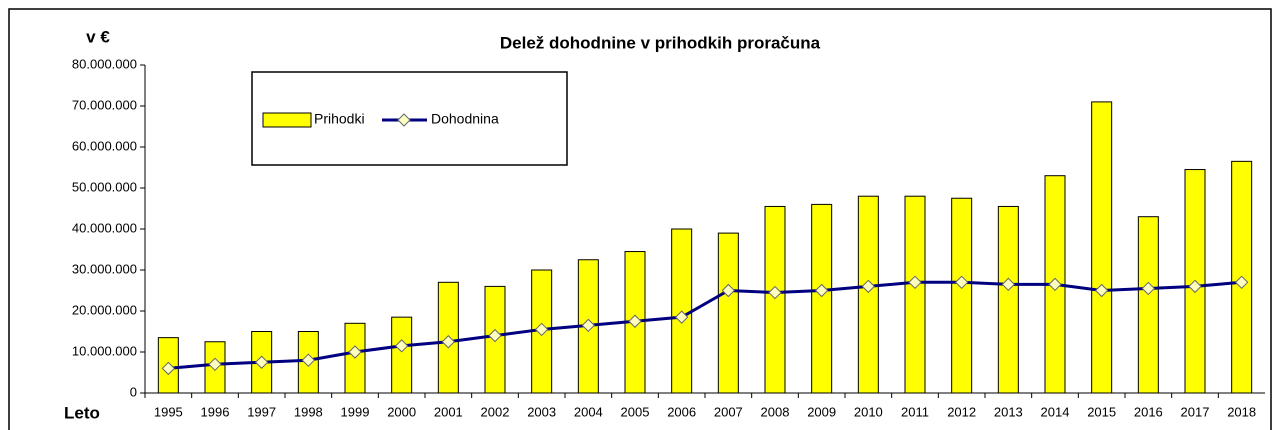 The width and height of the screenshot is (1278, 430). Describe the element at coordinates (104, 268) in the screenshot. I see `y-tick-label: 30.000.000` at that location.